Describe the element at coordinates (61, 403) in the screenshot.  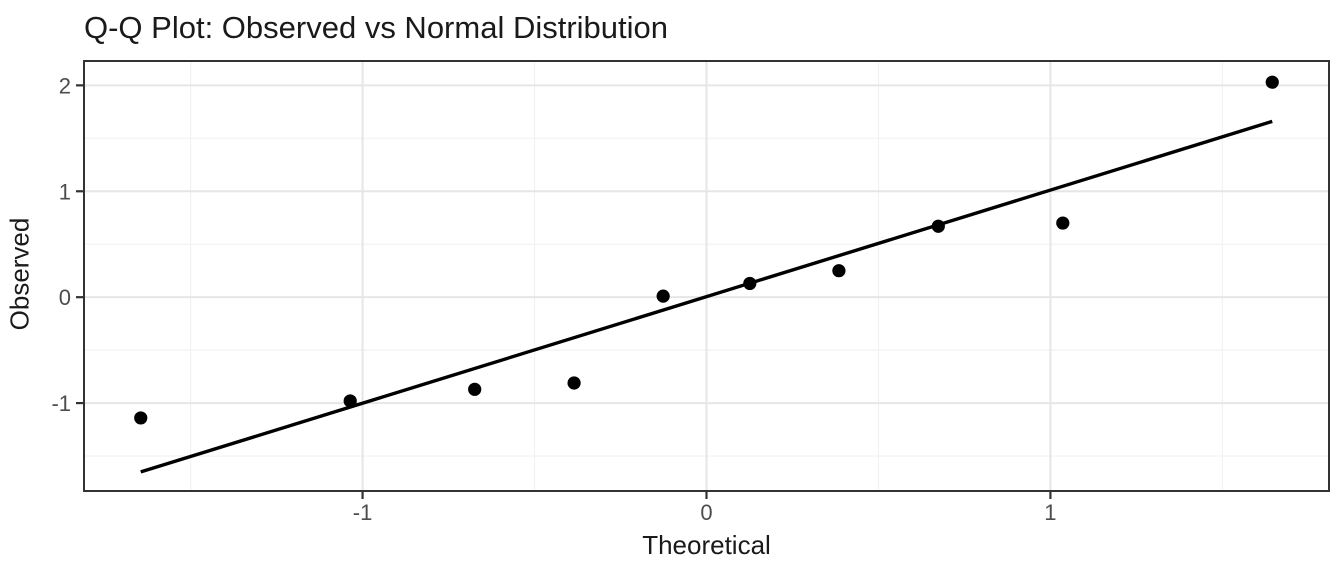
I see `y-tick-label: -1` at that location.